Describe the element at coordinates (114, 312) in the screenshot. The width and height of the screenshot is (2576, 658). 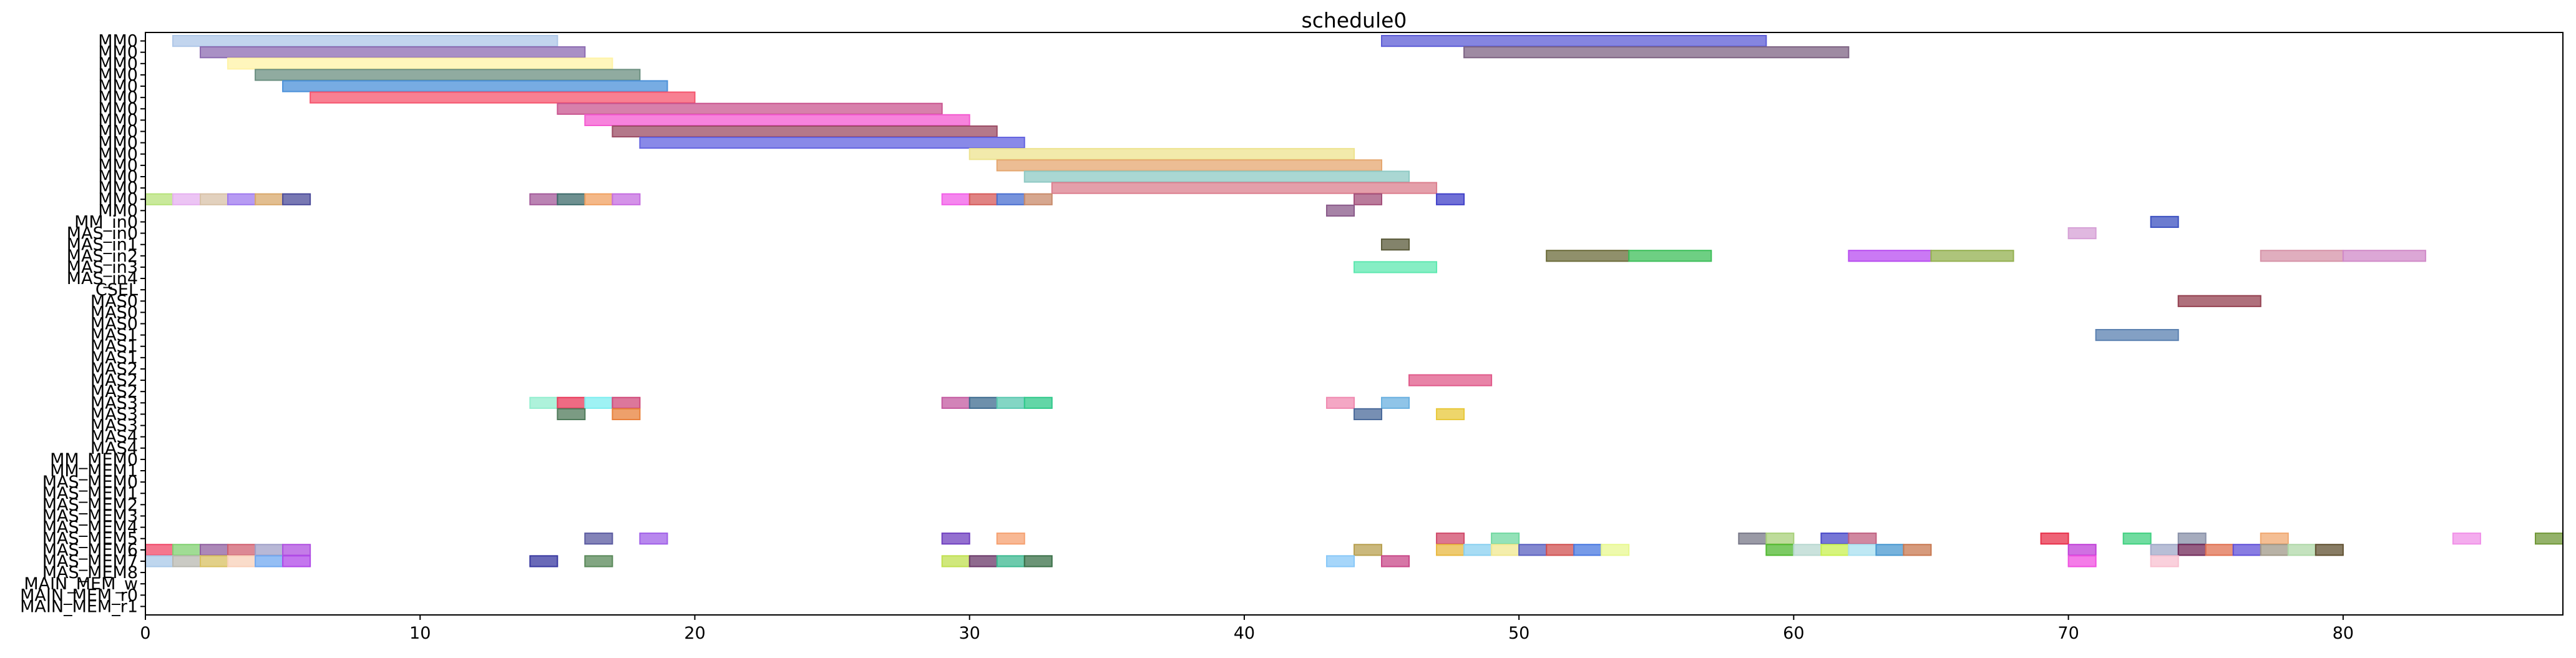
I see `y-tick-label-24: MAS0` at that location.